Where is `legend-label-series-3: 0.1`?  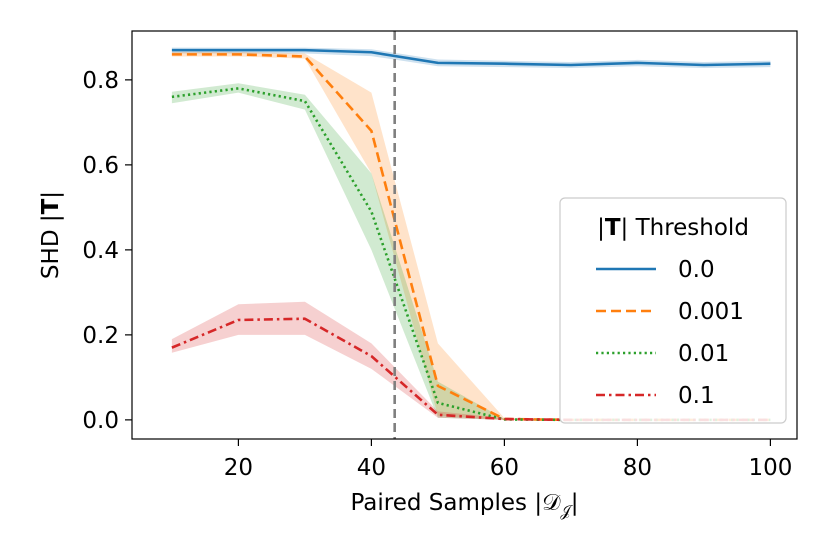 legend-label-series-3: 0.1 is located at coordinates (696, 396).